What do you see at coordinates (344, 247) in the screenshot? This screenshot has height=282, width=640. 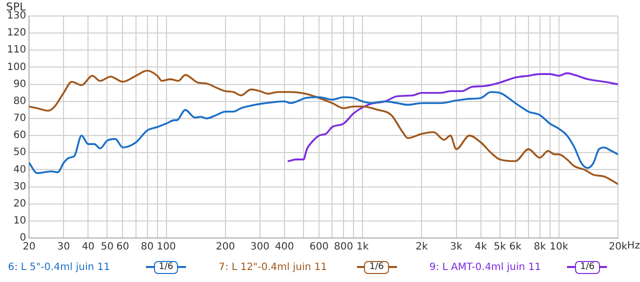 I see `x-tick-label: 800` at bounding box center [344, 247].